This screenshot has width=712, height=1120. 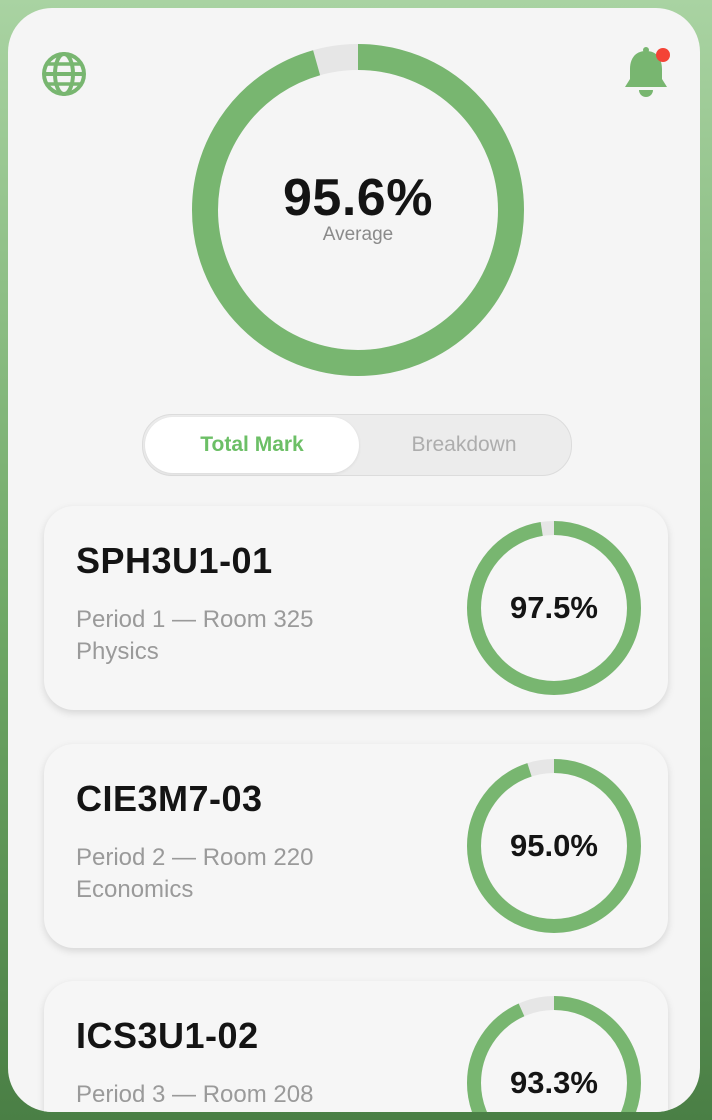 I want to click on tab-breakdown: Breakdown, so click(x=464, y=444).